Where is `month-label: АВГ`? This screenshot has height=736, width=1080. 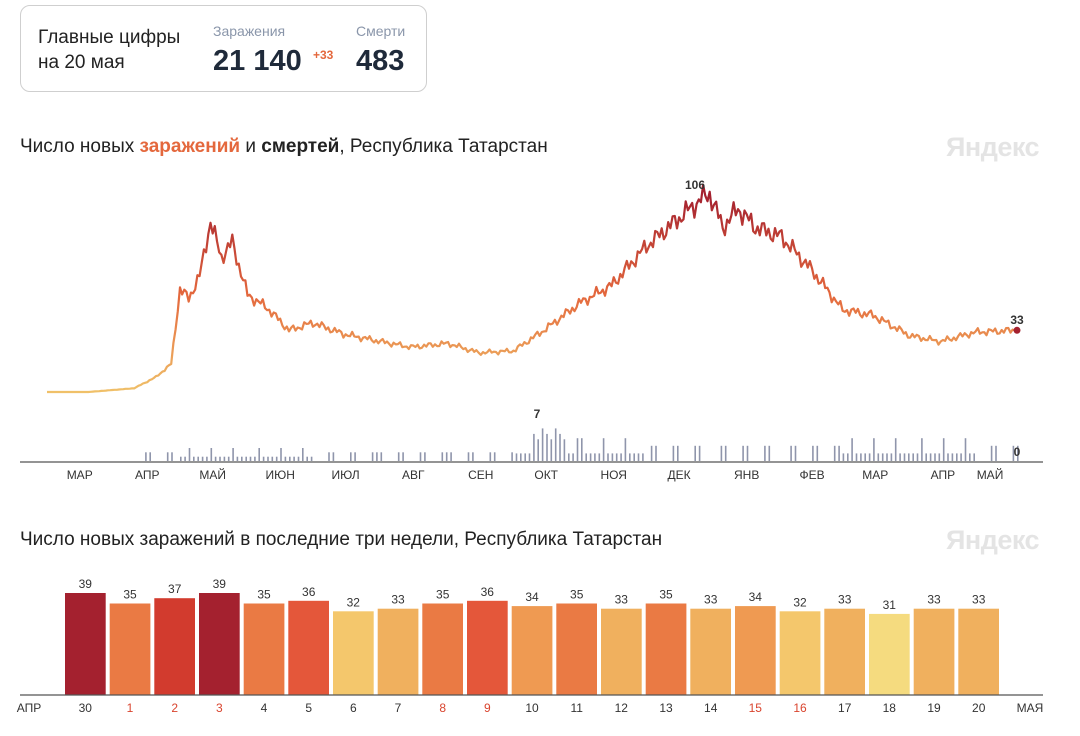 month-label: АВГ is located at coordinates (413, 475).